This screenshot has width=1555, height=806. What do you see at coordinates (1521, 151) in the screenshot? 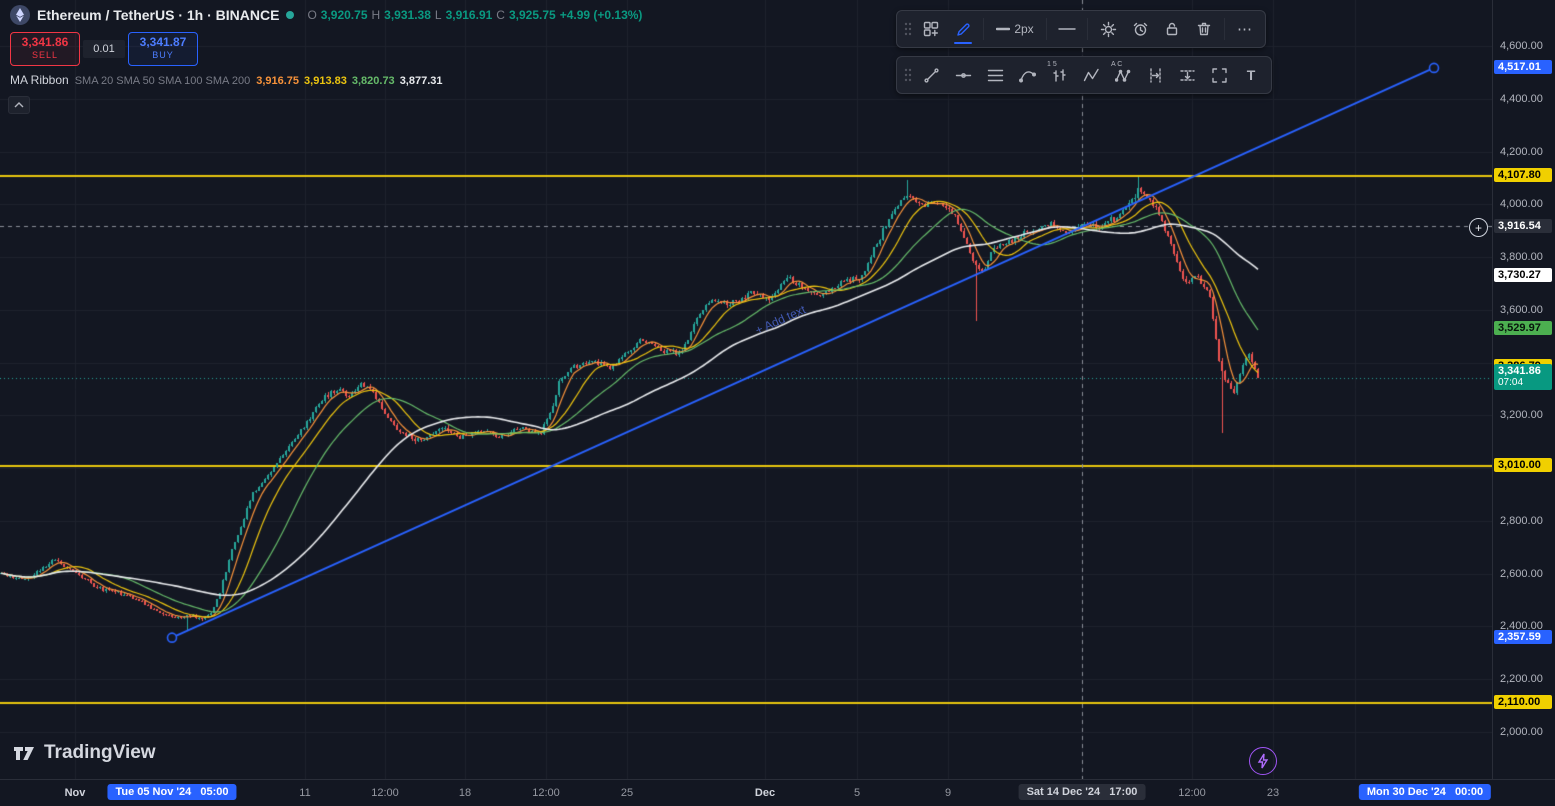
I see `price-tick: 4,200.00` at bounding box center [1521, 151].